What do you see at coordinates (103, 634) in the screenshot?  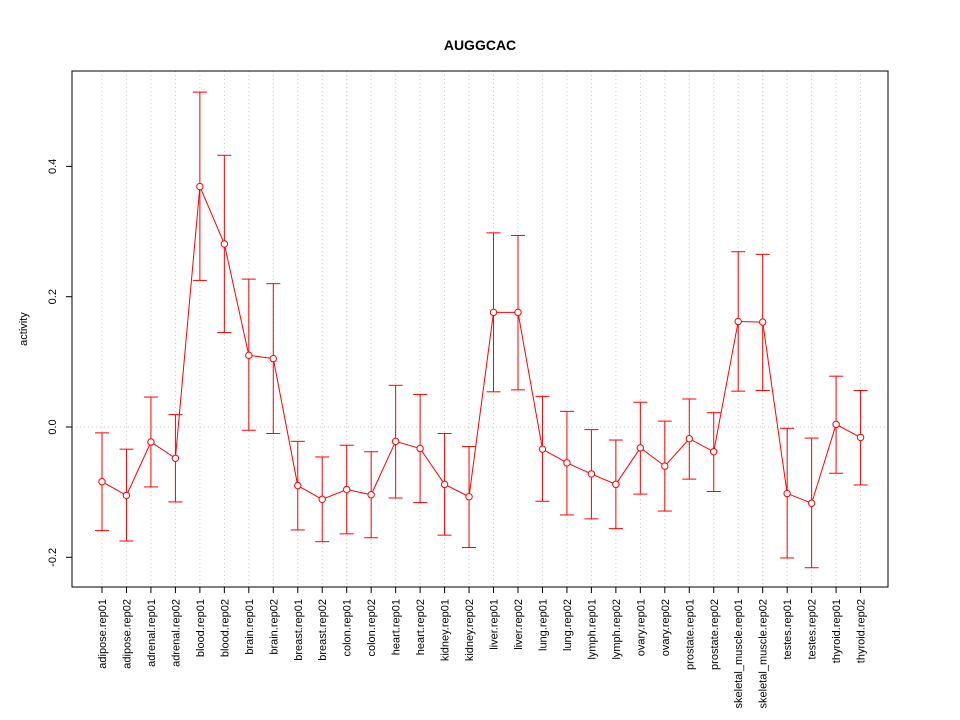 I see `x-tick-label: adipose.rep01` at bounding box center [103, 634].